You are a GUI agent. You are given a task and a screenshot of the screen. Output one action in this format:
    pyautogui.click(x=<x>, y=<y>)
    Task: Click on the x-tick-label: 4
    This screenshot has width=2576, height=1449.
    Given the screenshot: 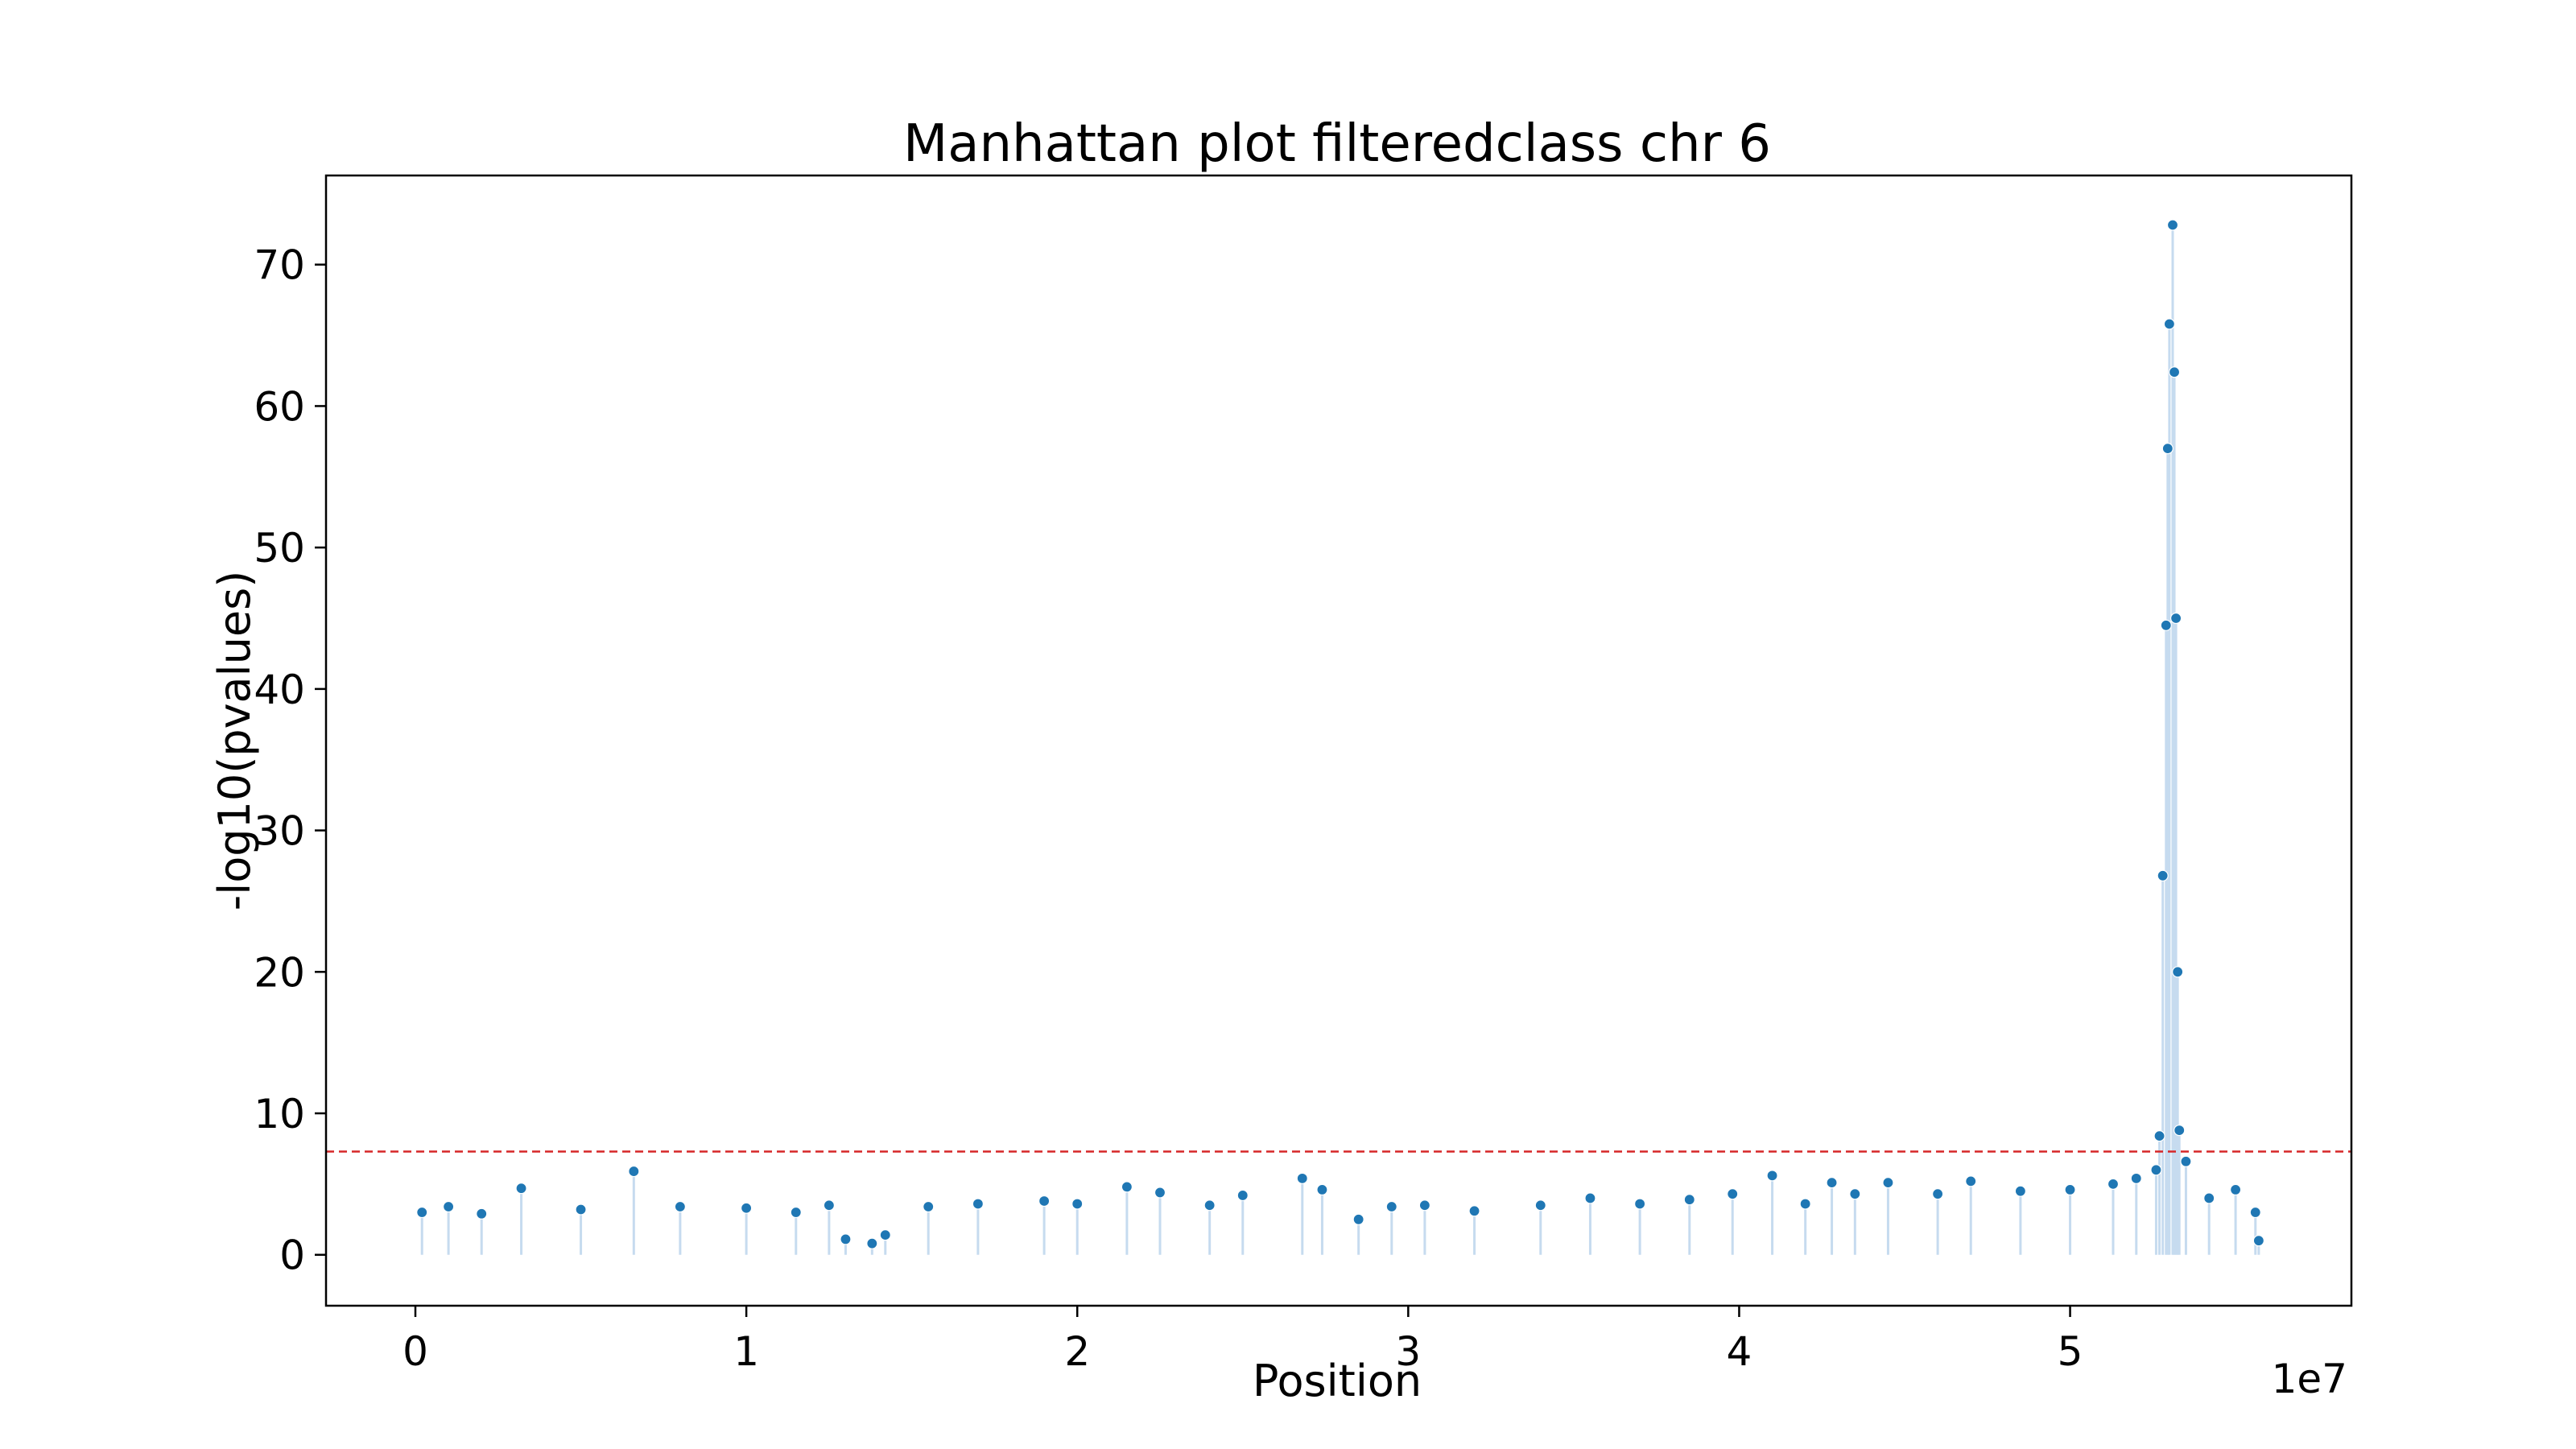 What is the action you would take?
    pyautogui.click(x=1739, y=1351)
    